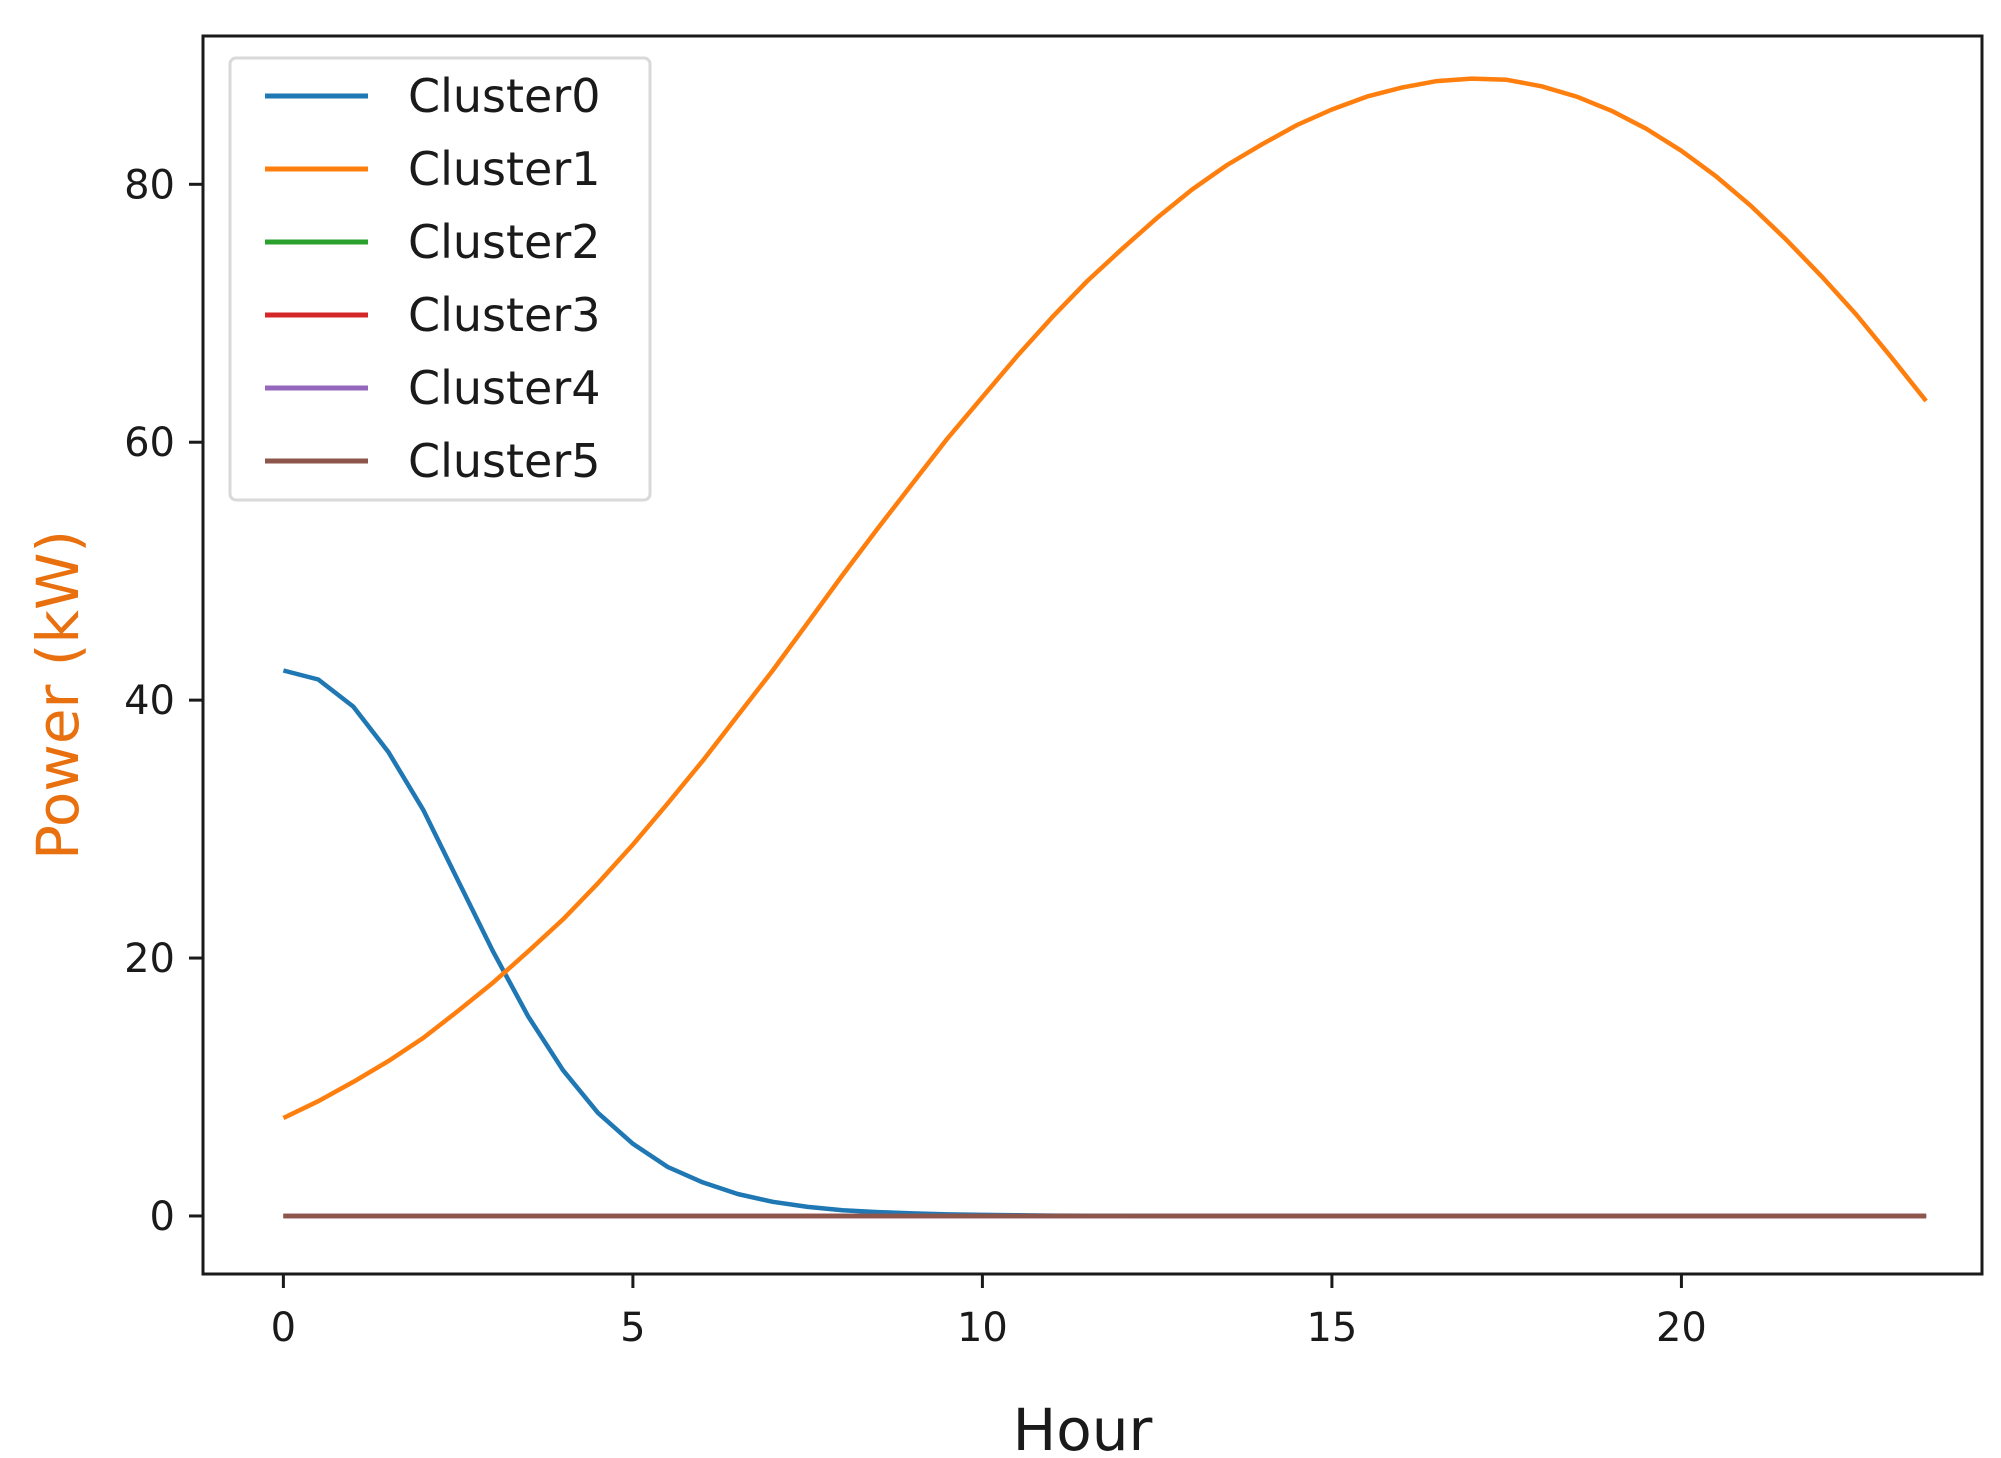 The height and width of the screenshot is (1458, 2001). I want to click on x-axis-label: Hour, so click(1083, 1427).